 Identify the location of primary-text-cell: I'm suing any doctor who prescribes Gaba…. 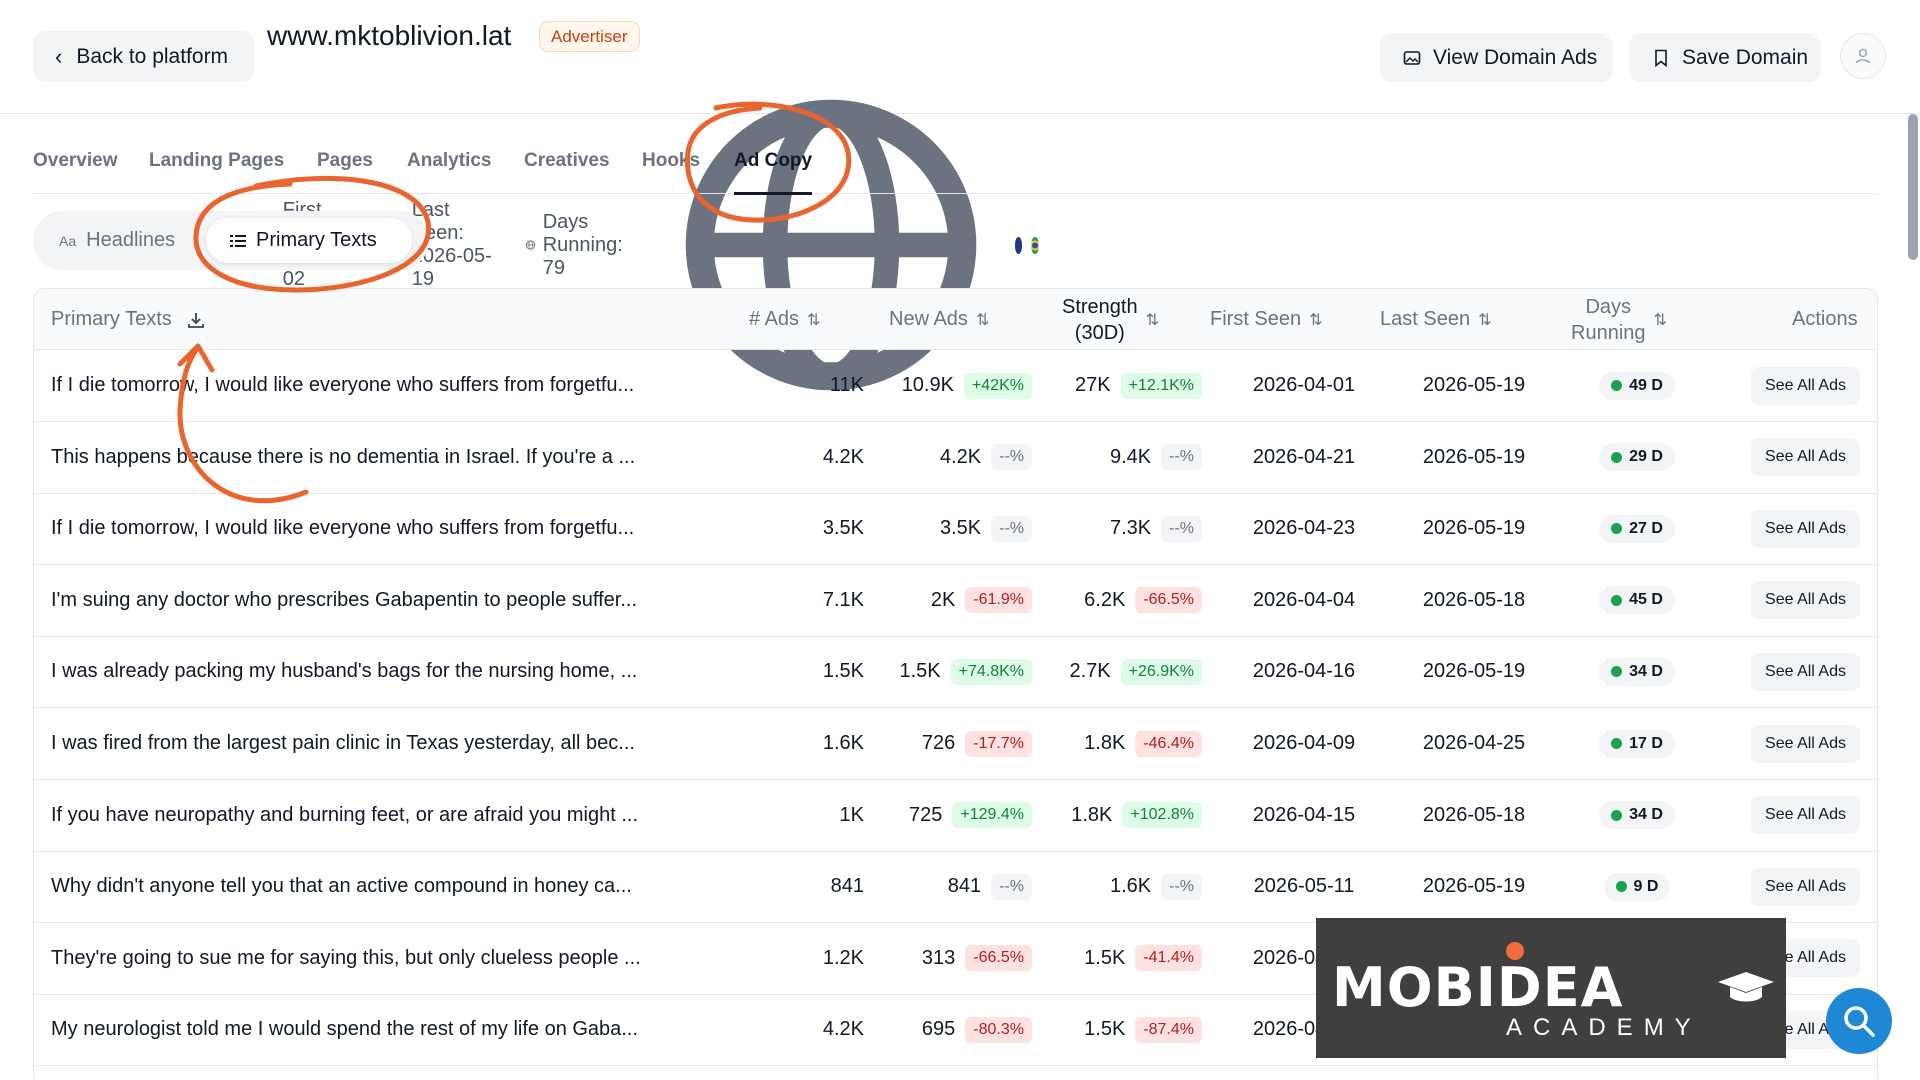
(344, 599).